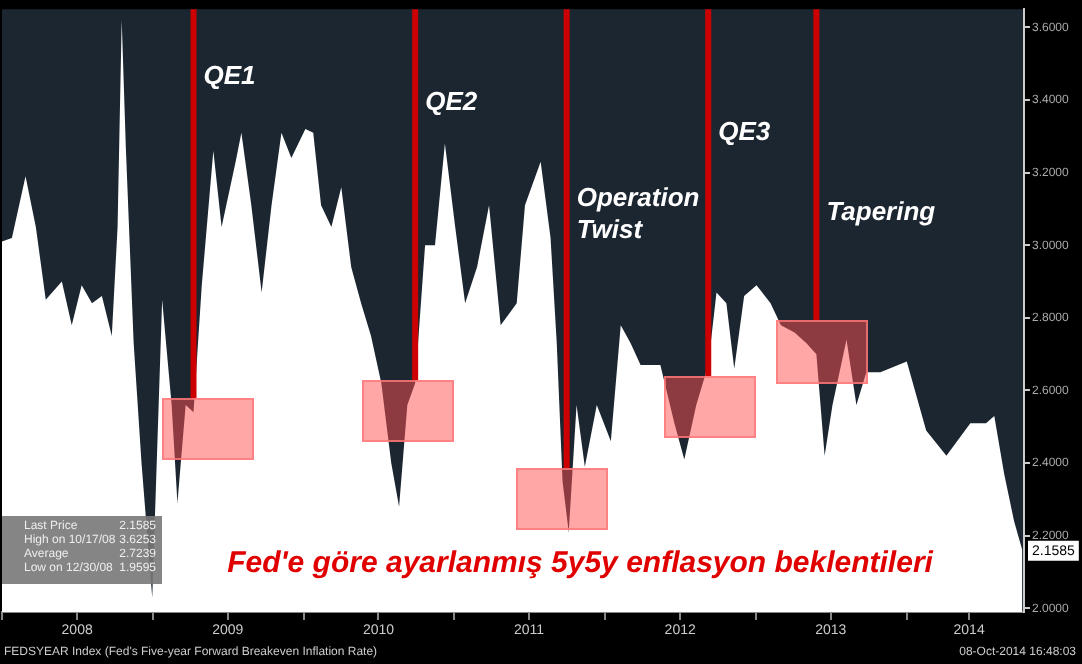 This screenshot has height=664, width=1082. What do you see at coordinates (638, 213) in the screenshot?
I see `ref-line-label: Operation Twist` at bounding box center [638, 213].